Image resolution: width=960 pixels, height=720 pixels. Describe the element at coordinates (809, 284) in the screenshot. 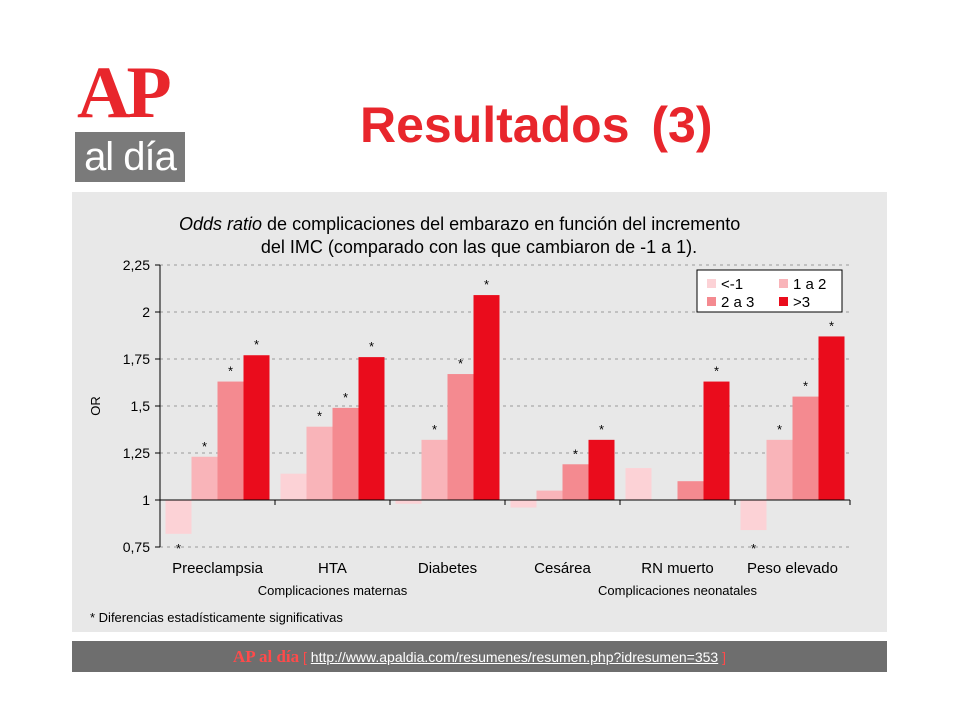

I see `legend-label: 1 a 2` at that location.